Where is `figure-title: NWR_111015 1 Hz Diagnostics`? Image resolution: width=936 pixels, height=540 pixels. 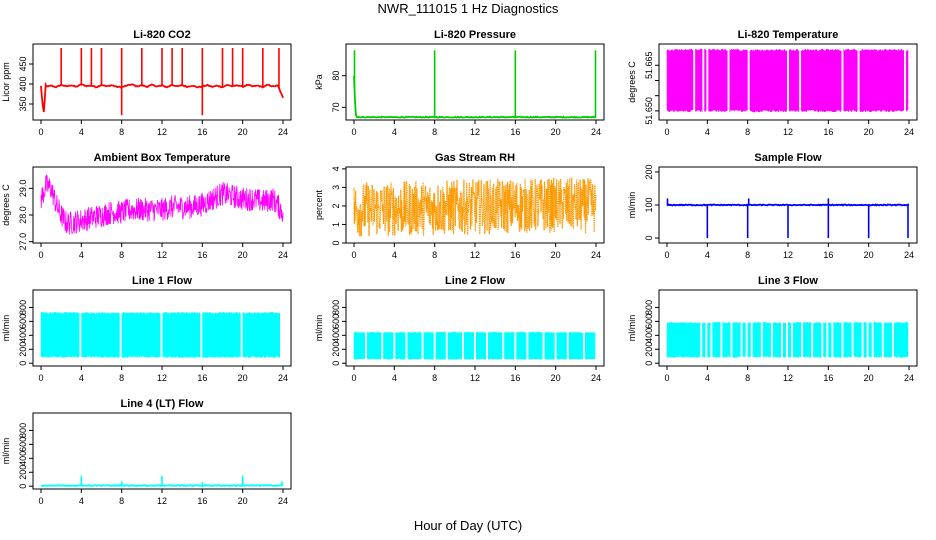
figure-title: NWR_111015 1 Hz Diagnostics is located at coordinates (468, 8).